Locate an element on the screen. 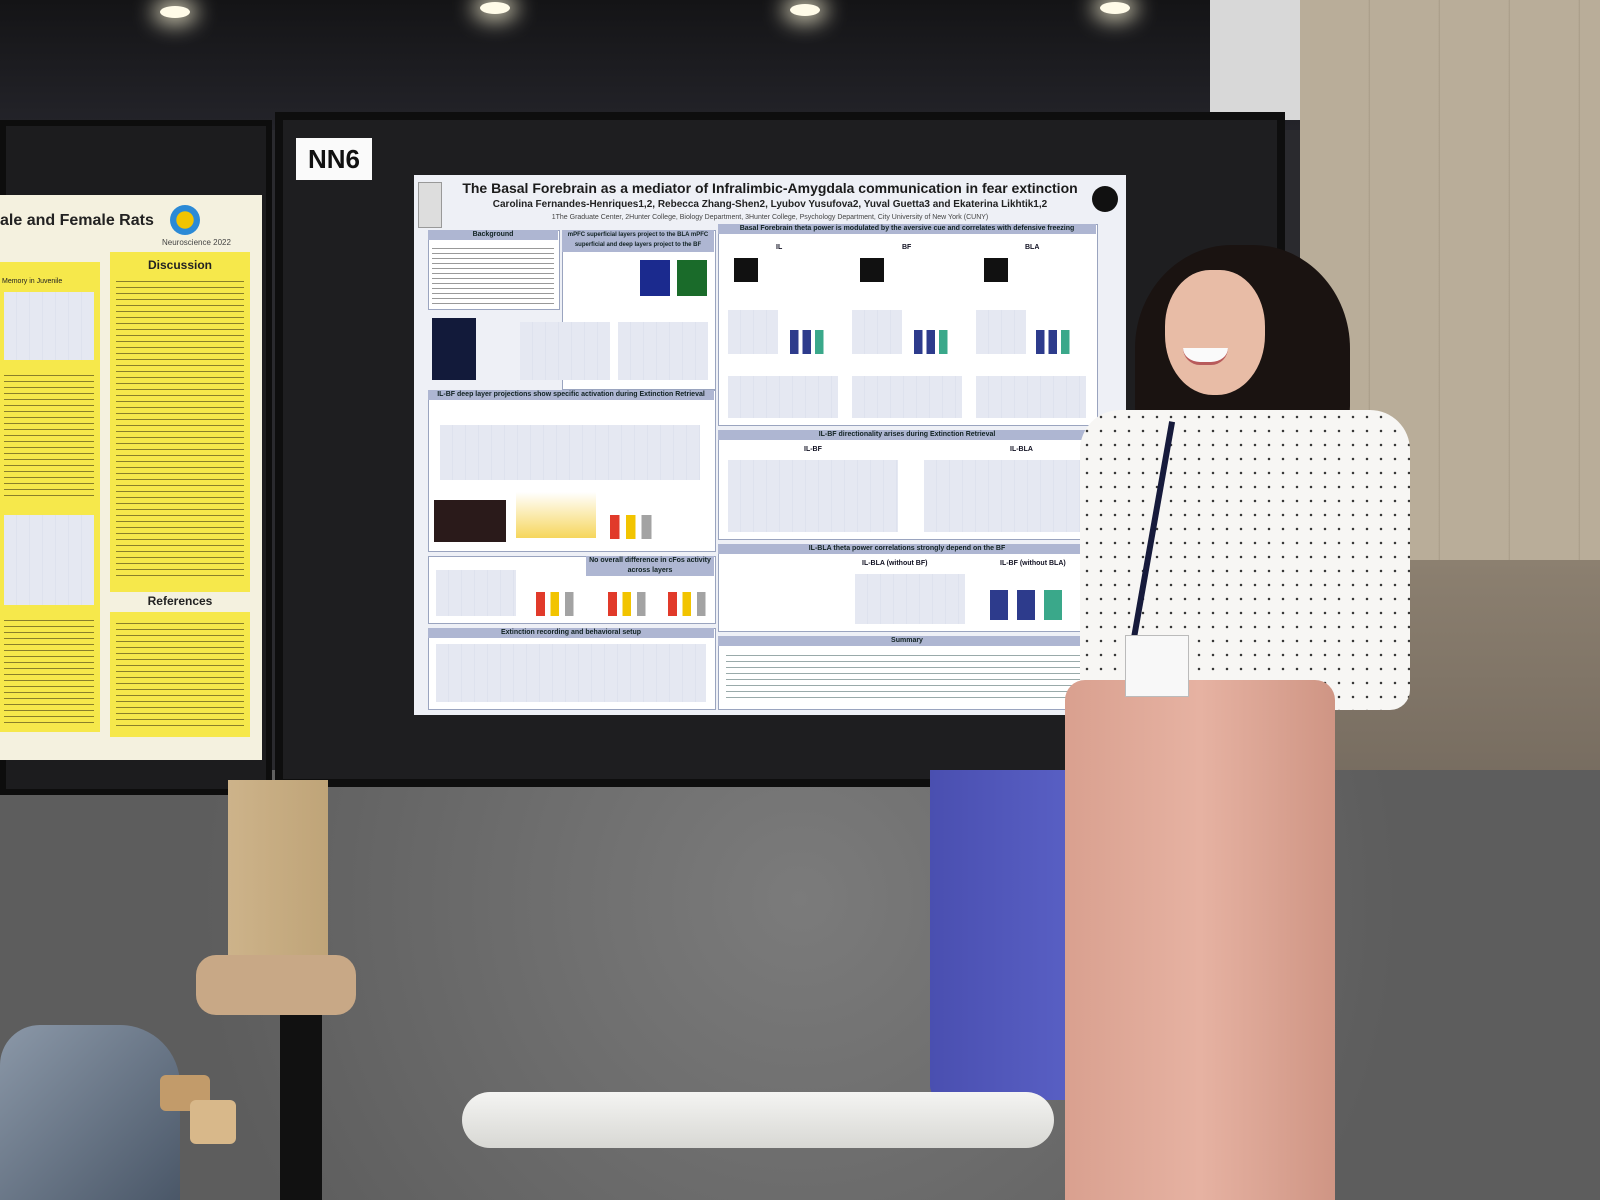 The width and height of the screenshot is (1600, 1200). graduate-center-logo-icon is located at coordinates (430, 205).